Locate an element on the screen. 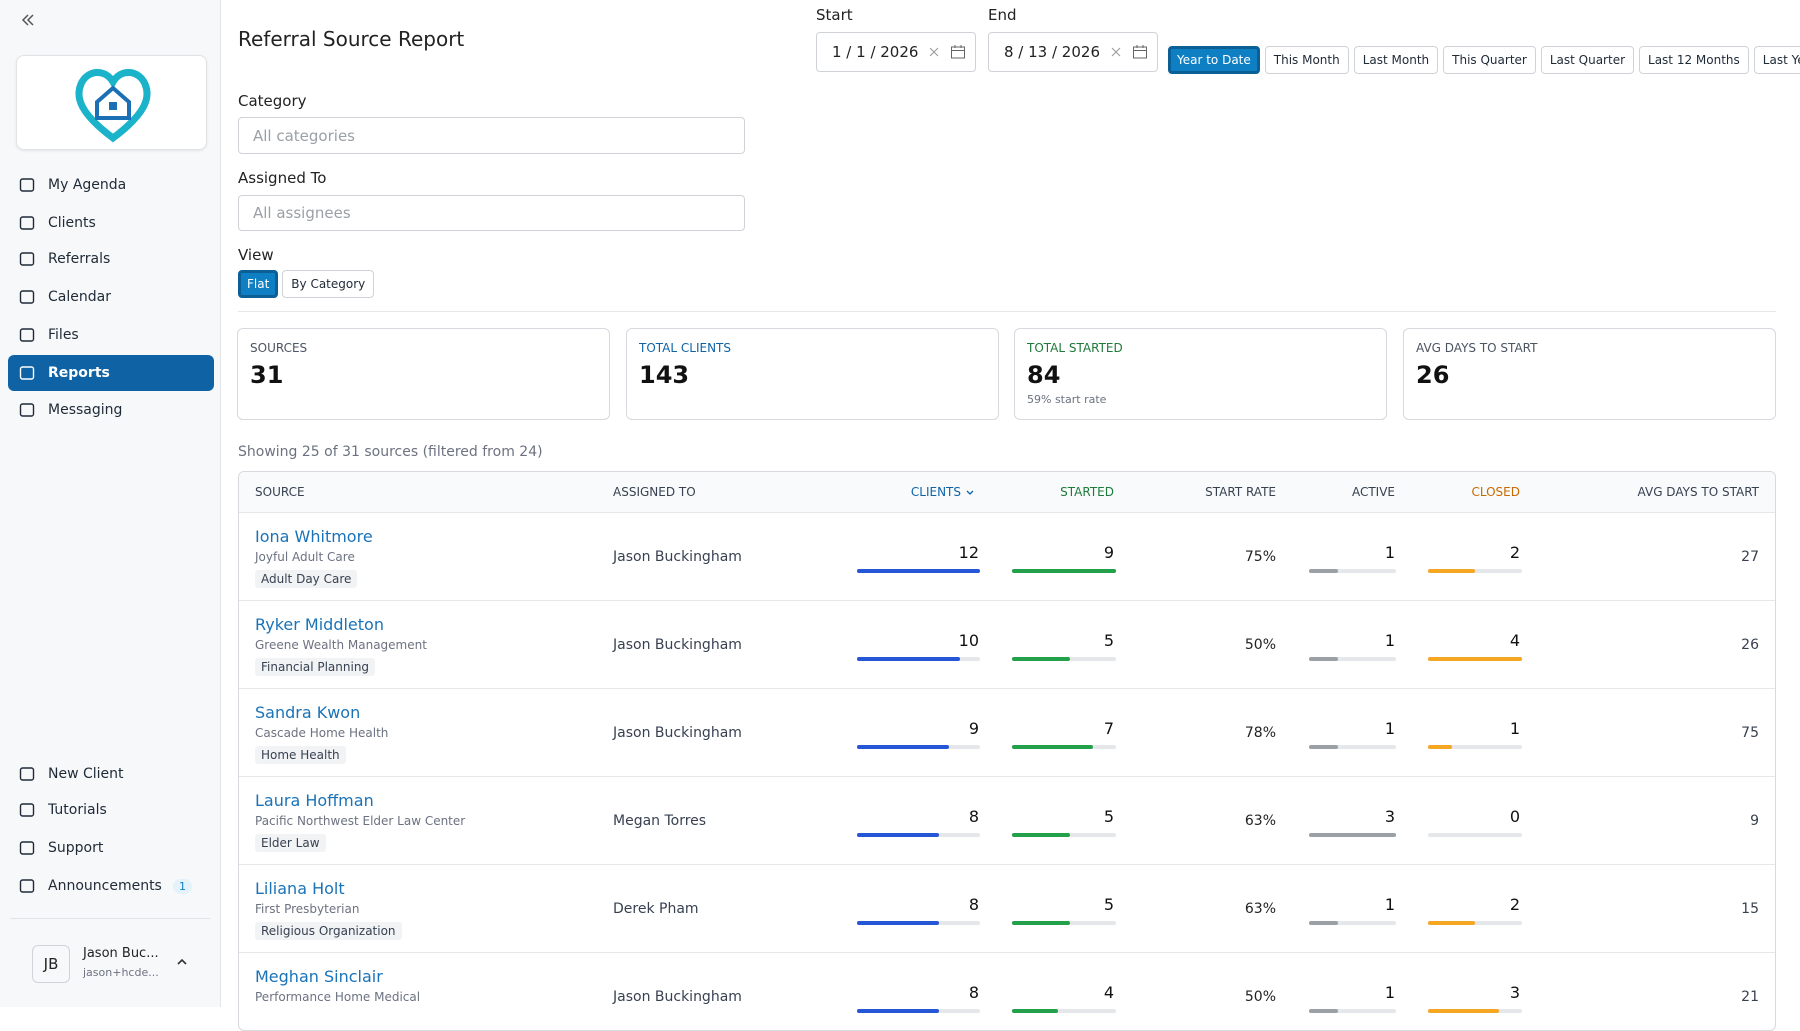 The height and width of the screenshot is (1031, 1800). nav-item: Messaging is located at coordinates (111, 410).